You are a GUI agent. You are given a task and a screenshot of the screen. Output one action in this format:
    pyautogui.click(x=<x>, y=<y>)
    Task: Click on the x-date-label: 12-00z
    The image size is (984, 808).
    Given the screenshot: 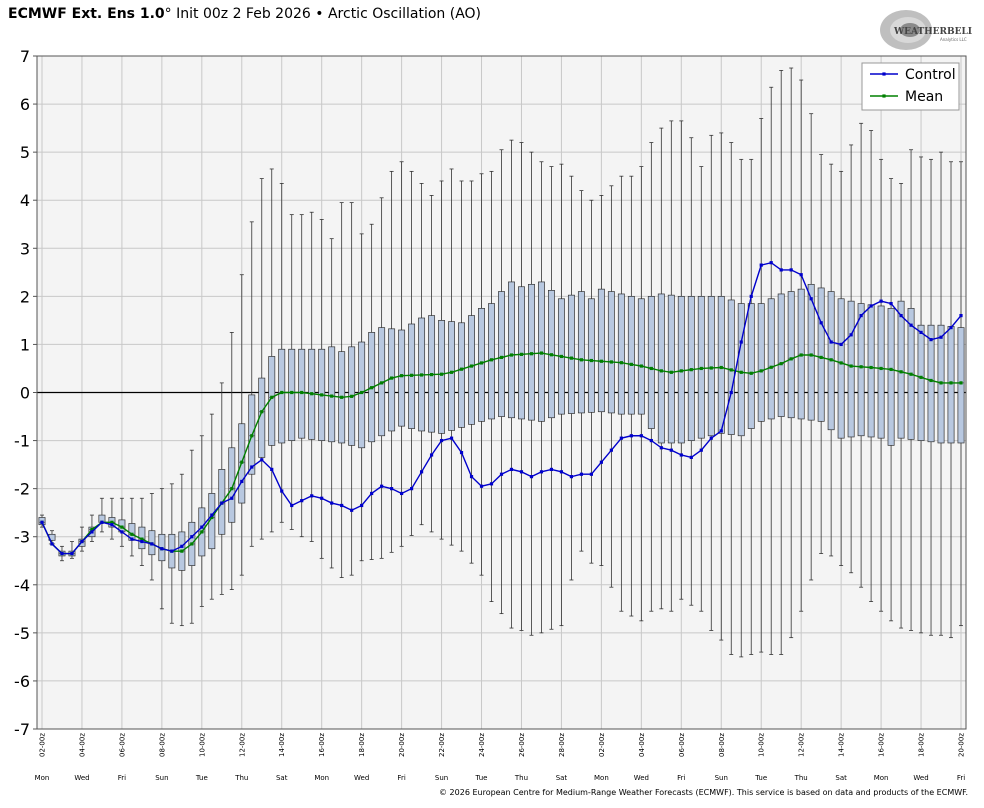 What is the action you would take?
    pyautogui.click(x=802, y=745)
    